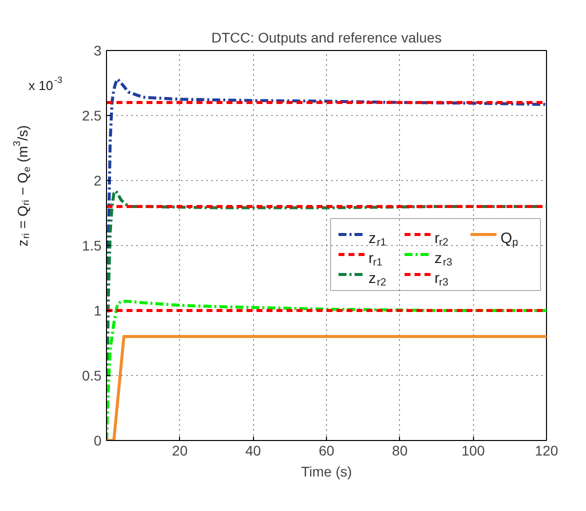 Image resolution: width=586 pixels, height=511 pixels. Describe the element at coordinates (400, 450) in the screenshot. I see `x-tick-label: 80` at that location.